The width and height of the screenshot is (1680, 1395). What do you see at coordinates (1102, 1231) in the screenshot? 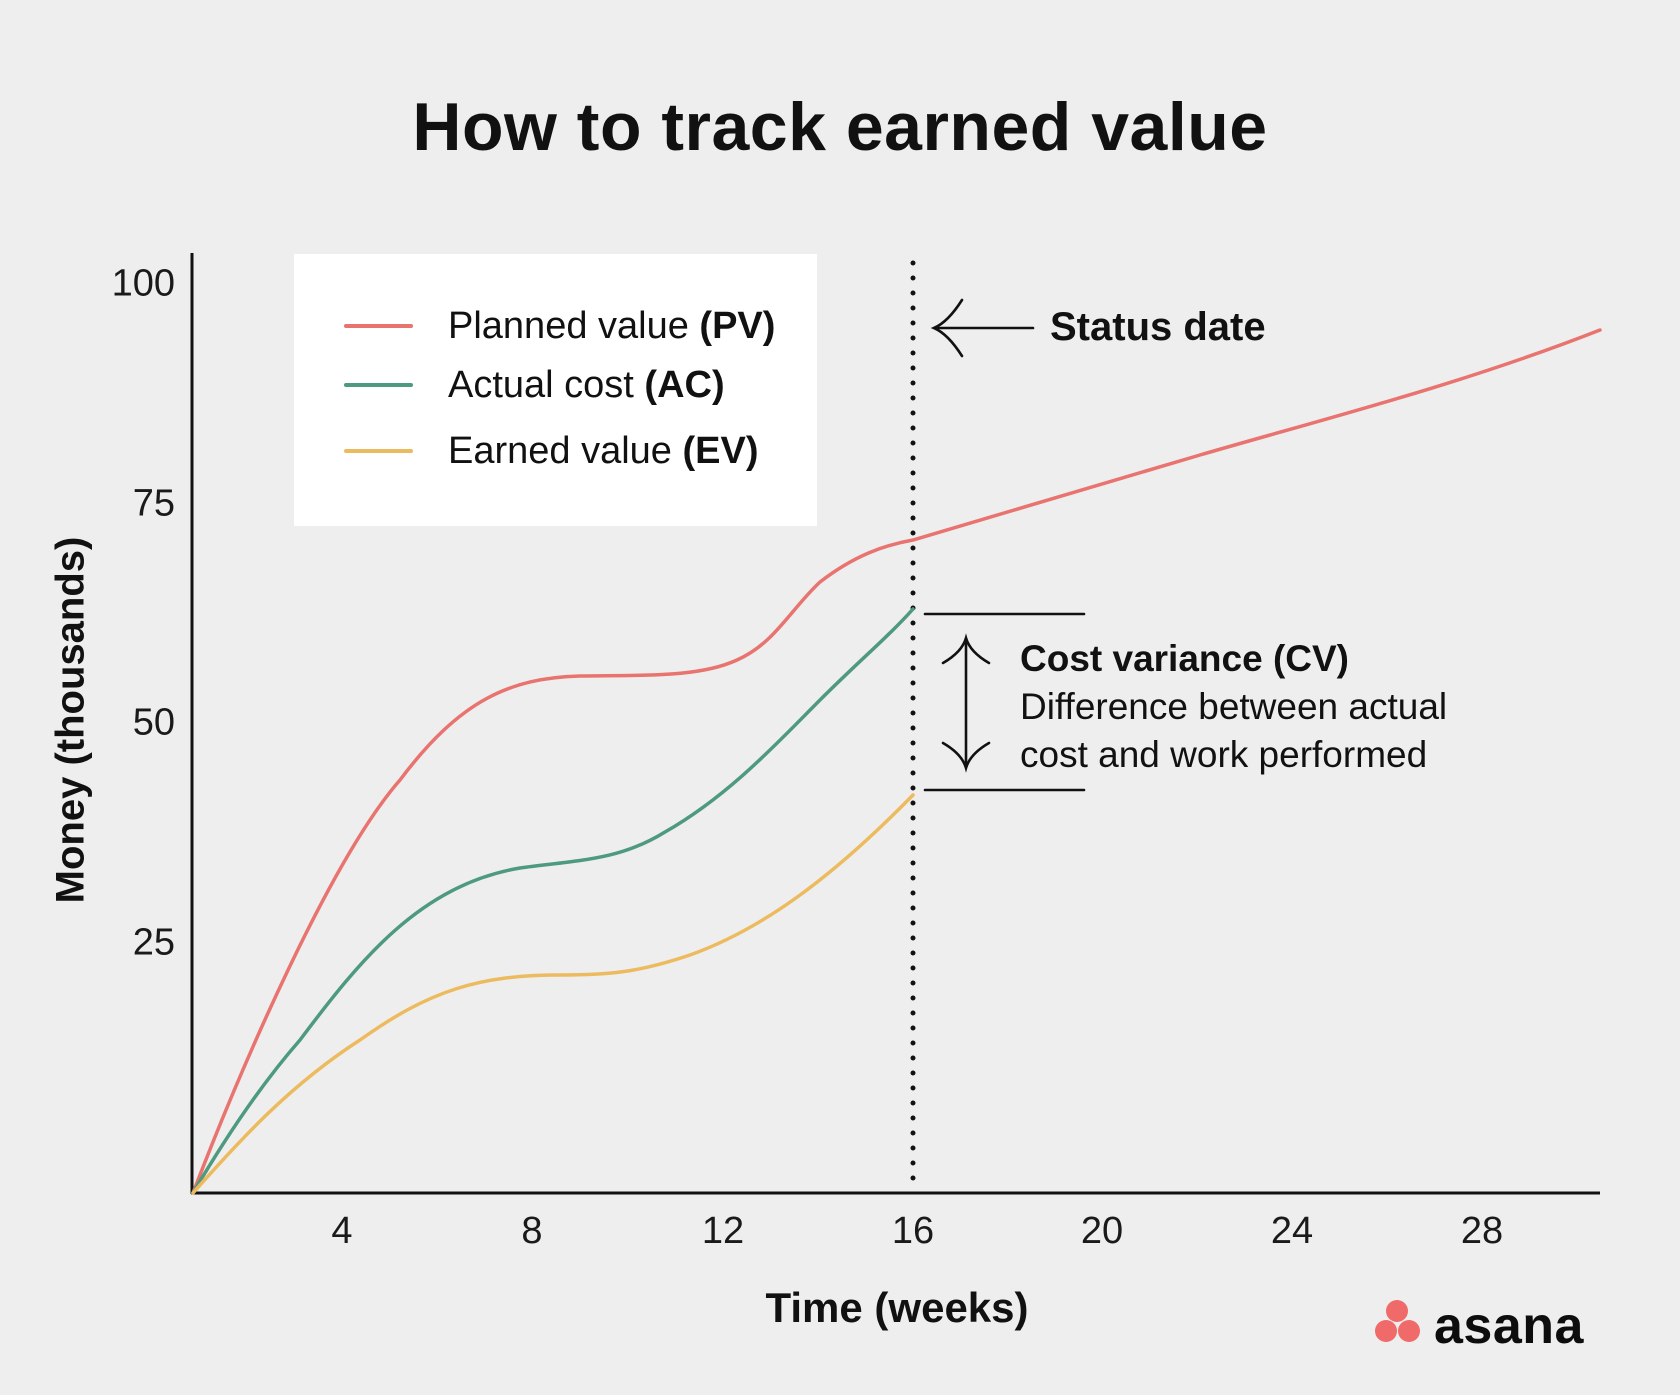
I see `x-tick-20: 20` at bounding box center [1102, 1231].